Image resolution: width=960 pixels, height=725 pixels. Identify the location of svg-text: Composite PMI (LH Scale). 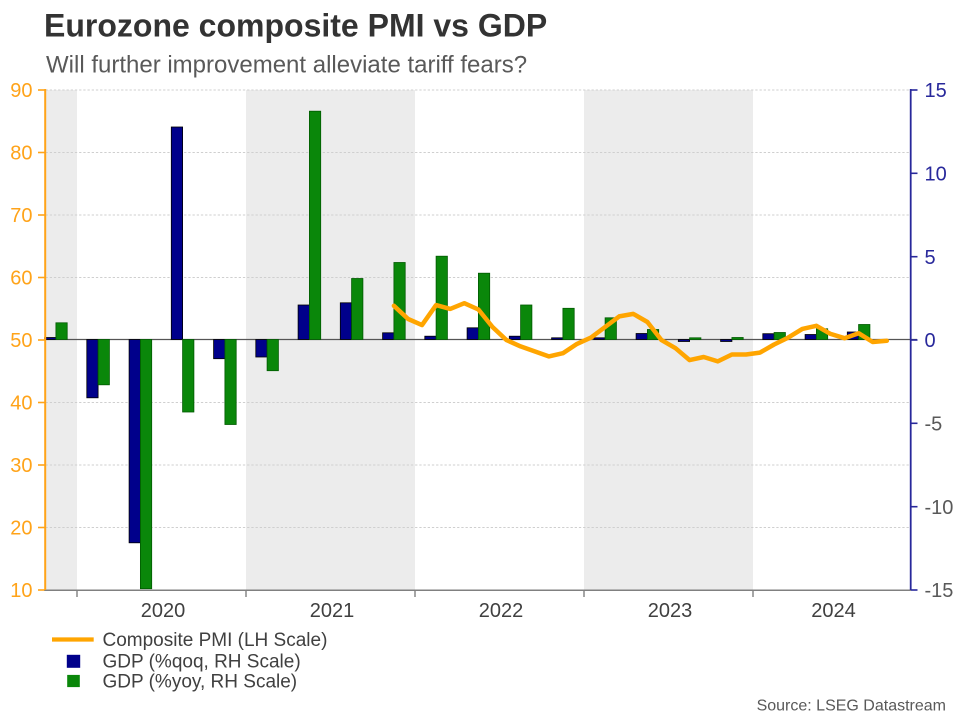
(215, 640).